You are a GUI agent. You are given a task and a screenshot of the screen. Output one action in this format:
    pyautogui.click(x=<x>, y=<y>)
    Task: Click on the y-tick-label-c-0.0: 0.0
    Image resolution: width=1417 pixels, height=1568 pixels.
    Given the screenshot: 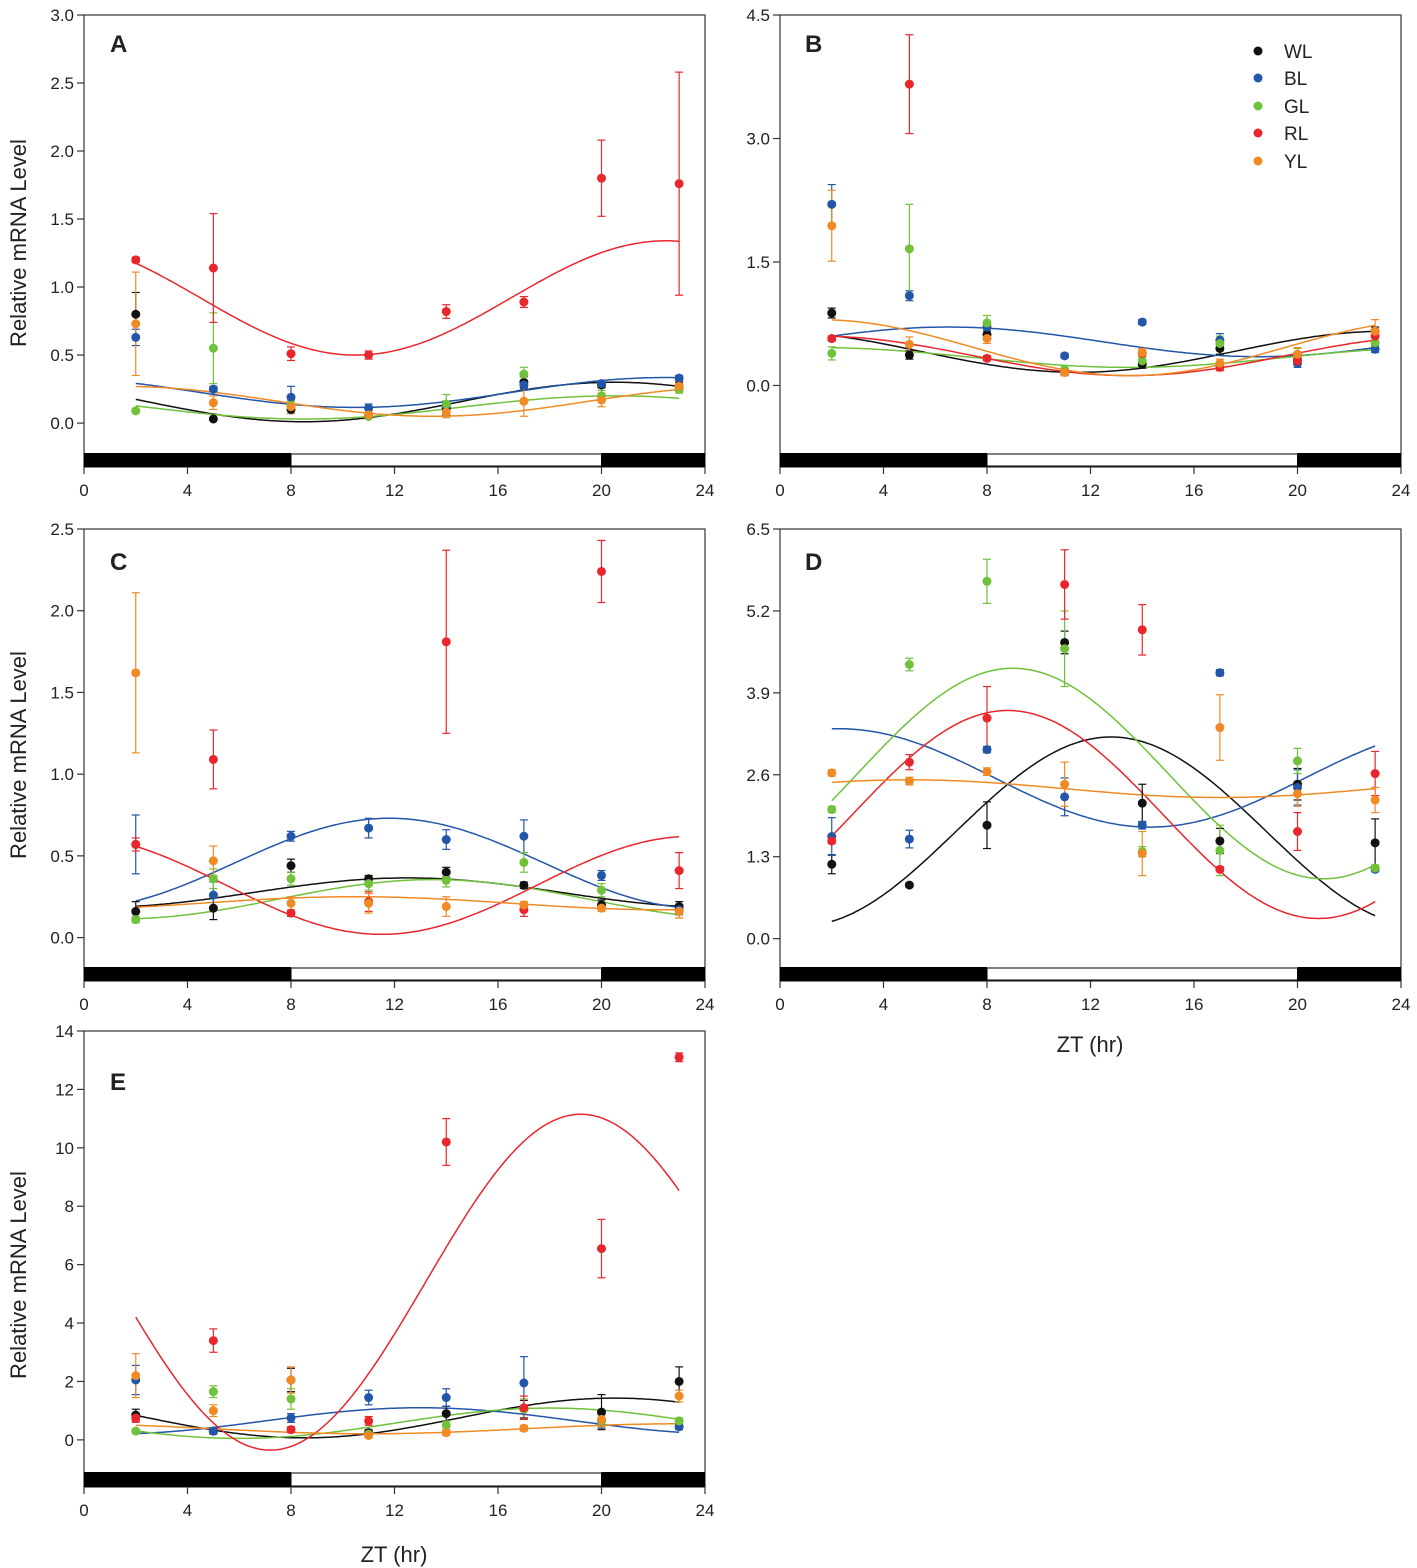 What is the action you would take?
    pyautogui.click(x=62, y=938)
    